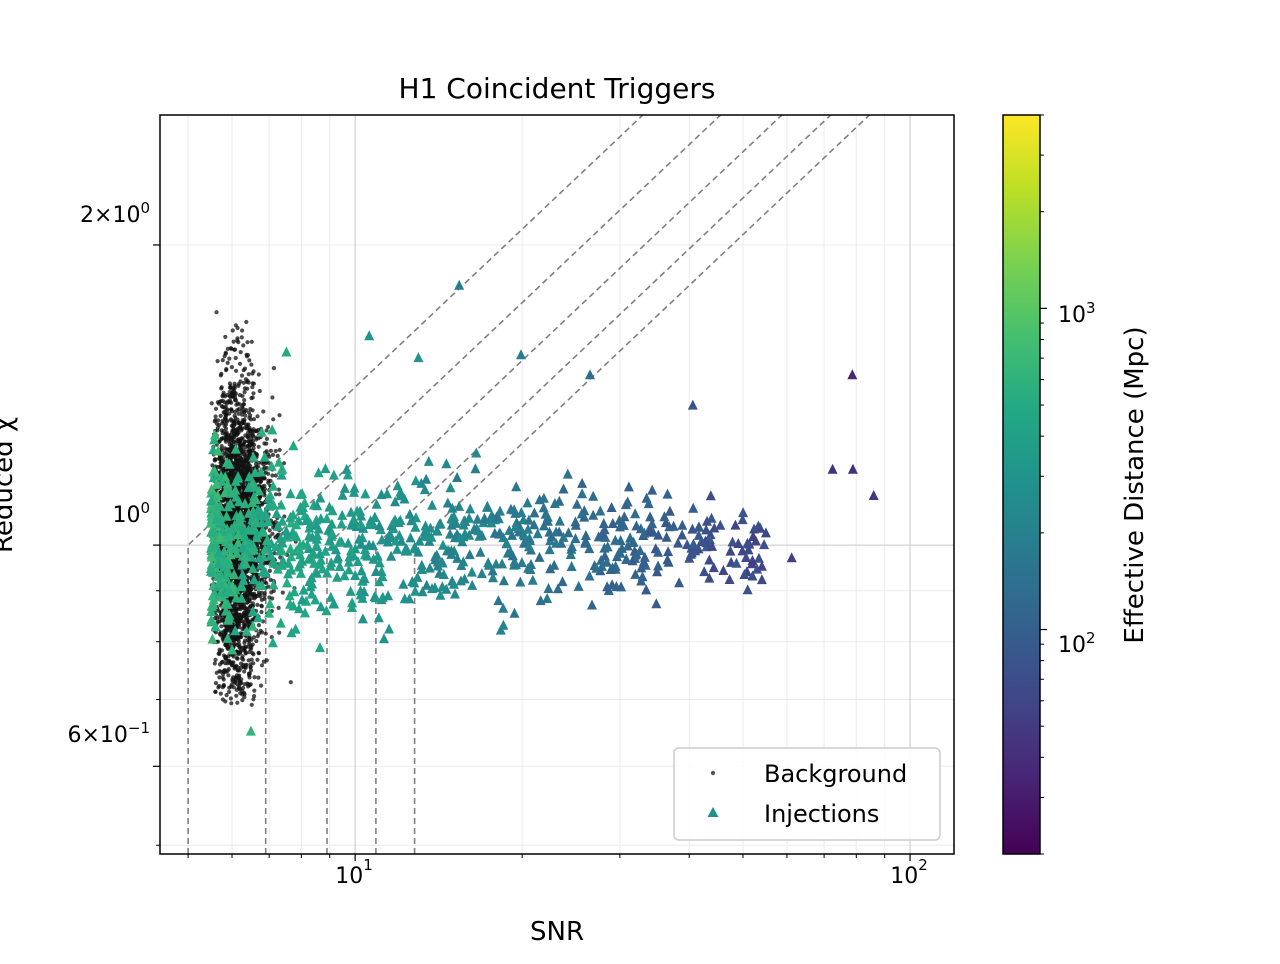 The image size is (1280, 964). Describe the element at coordinates (835, 774) in the screenshot. I see `legend-label-background: Background` at that location.